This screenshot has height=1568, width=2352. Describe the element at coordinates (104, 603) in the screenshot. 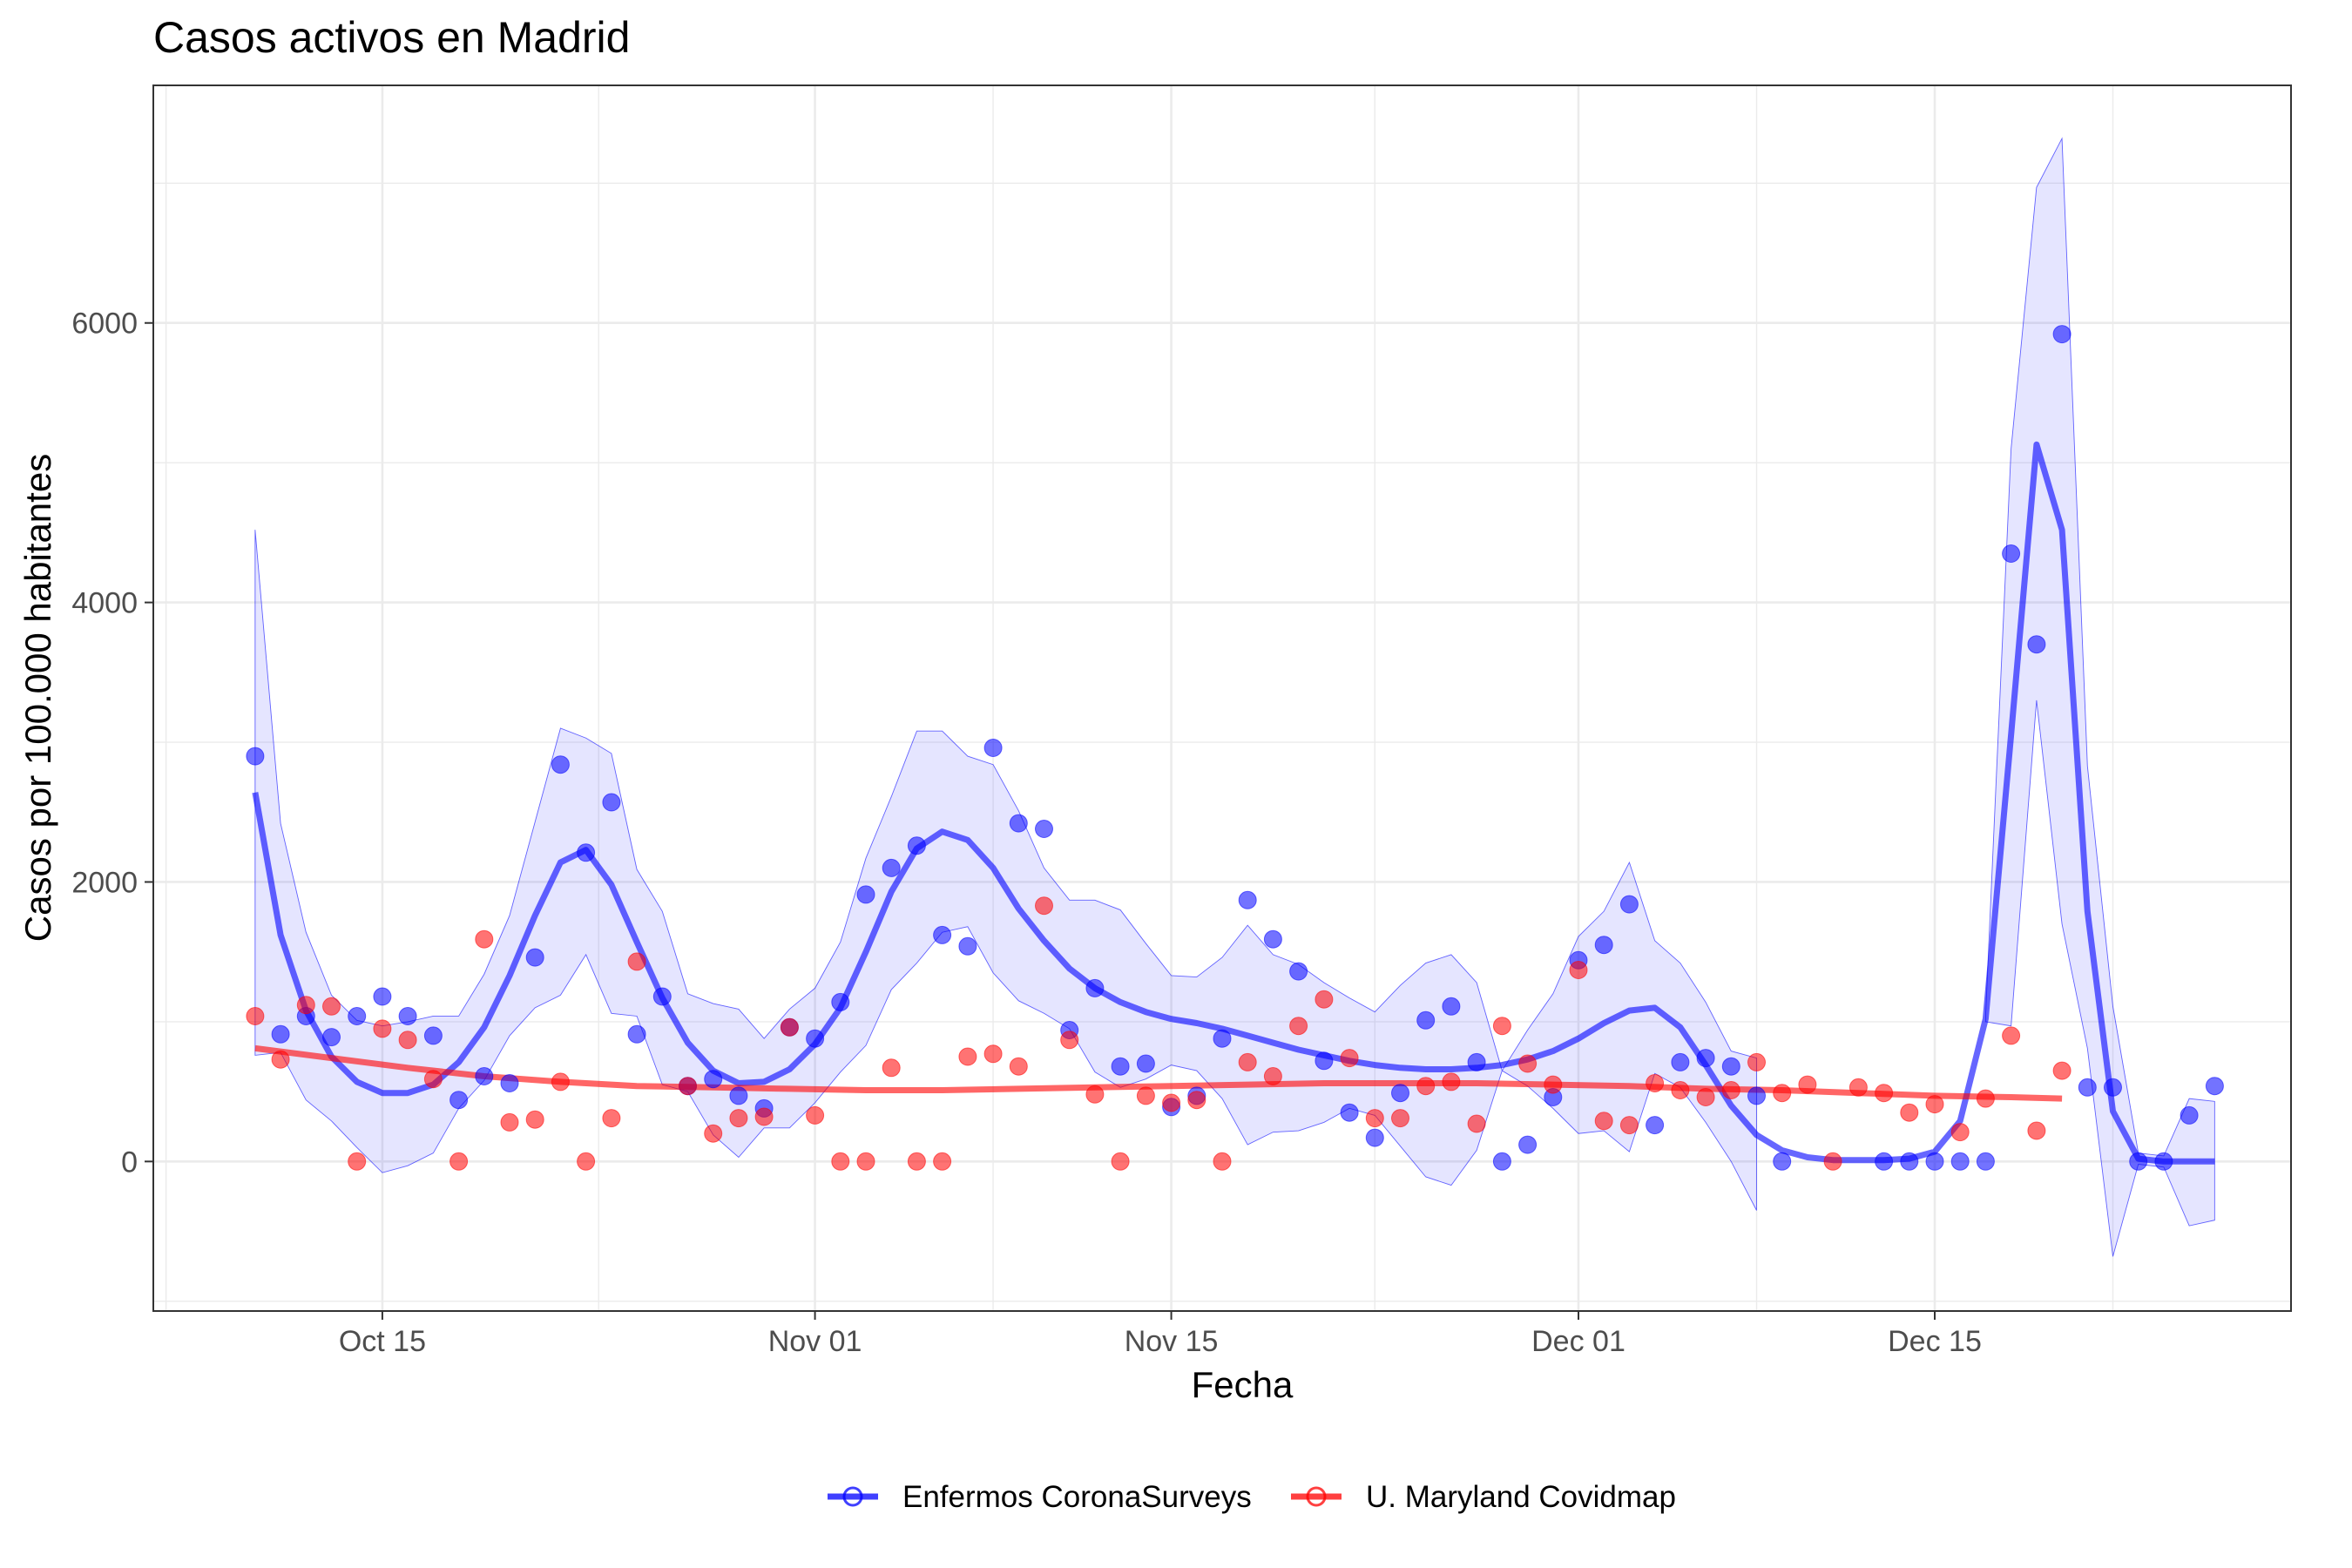

I see `y-tick-label: 4000` at that location.